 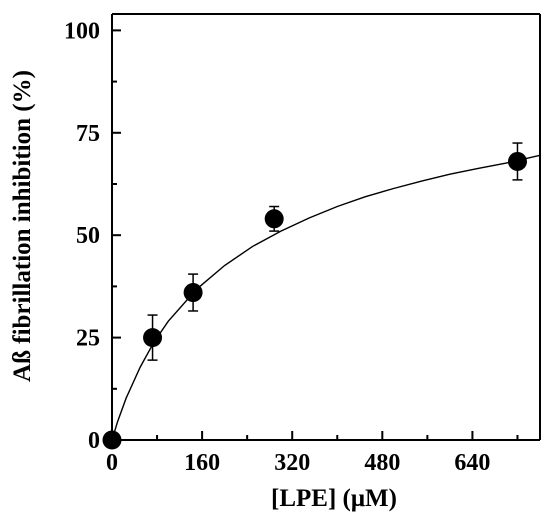 I want to click on x-tick-label: 640, so click(x=472, y=463).